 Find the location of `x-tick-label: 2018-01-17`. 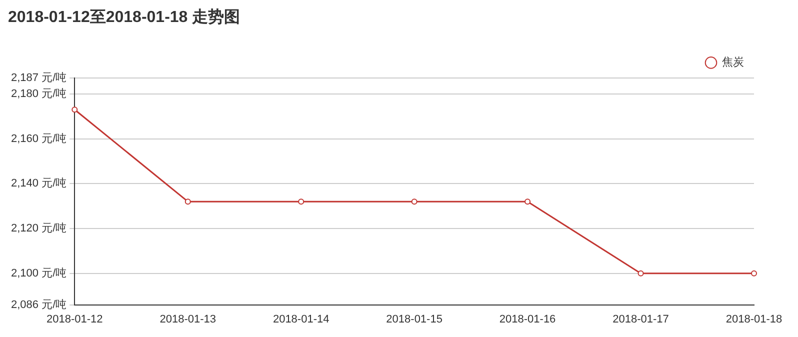

x-tick-label: 2018-01-17 is located at coordinates (640, 319).